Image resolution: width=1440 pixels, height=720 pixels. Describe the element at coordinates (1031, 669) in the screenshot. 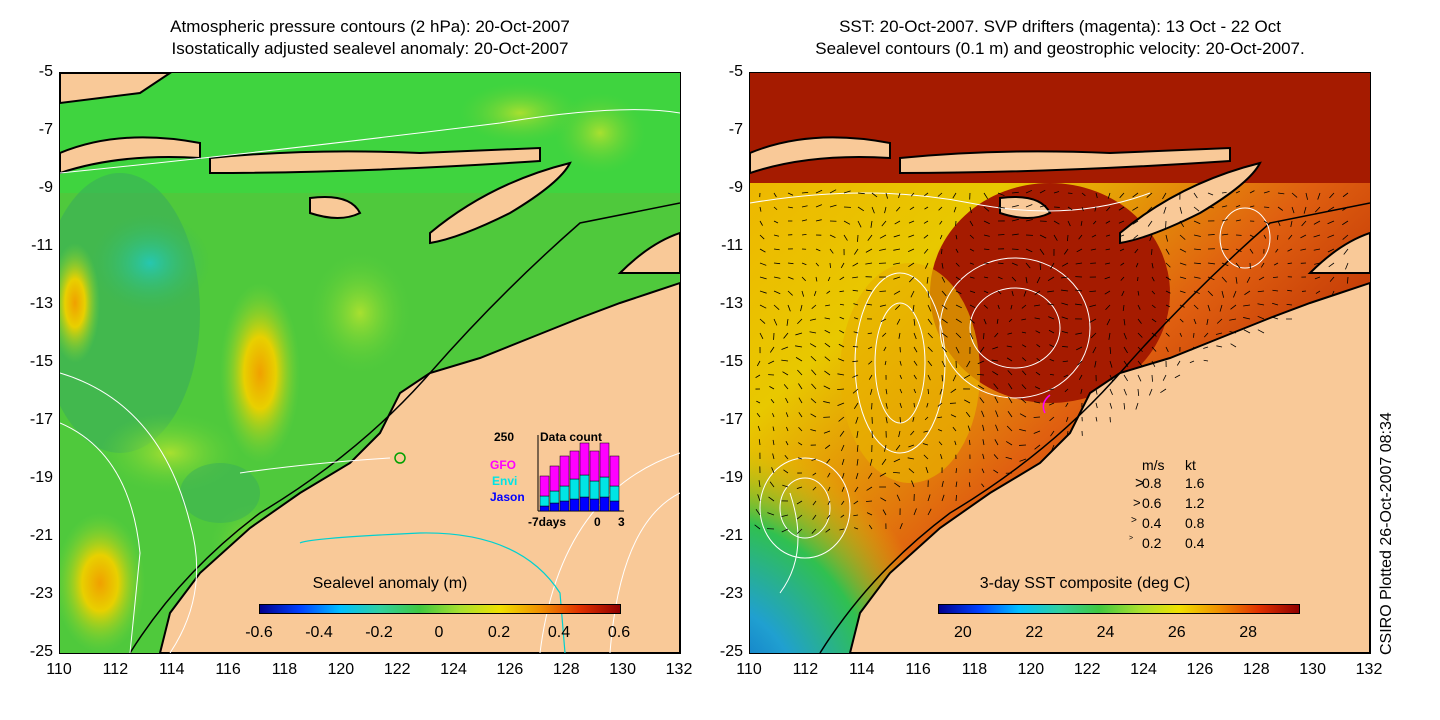

I see `right-lon-tick: 120` at that location.